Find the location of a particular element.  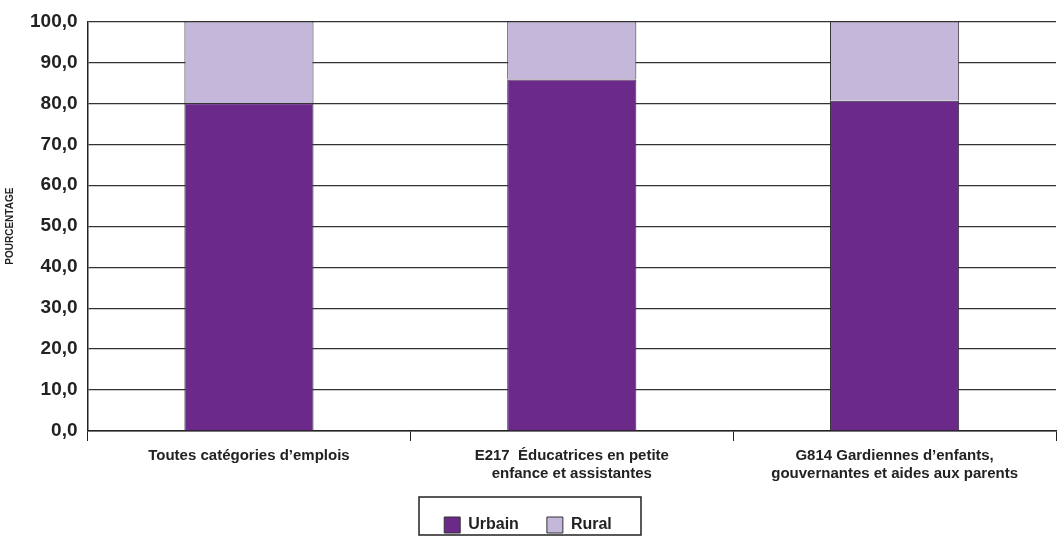

legend-label: Urbain is located at coordinates (493, 524).